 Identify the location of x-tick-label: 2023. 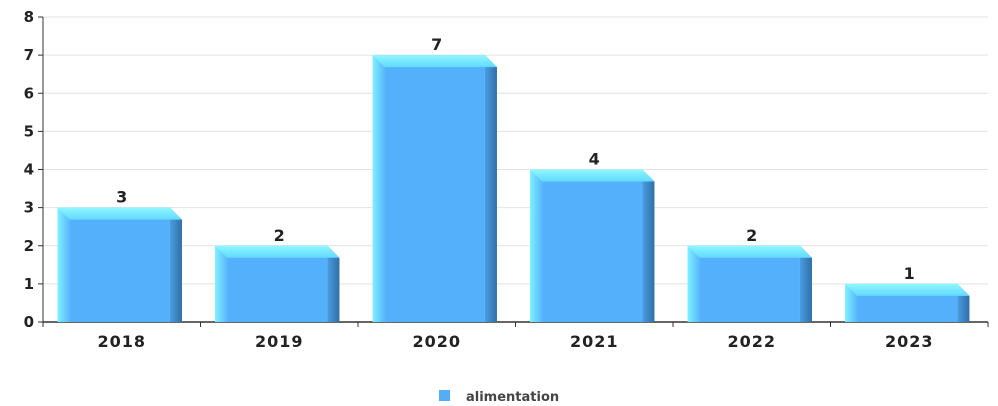
(909, 341).